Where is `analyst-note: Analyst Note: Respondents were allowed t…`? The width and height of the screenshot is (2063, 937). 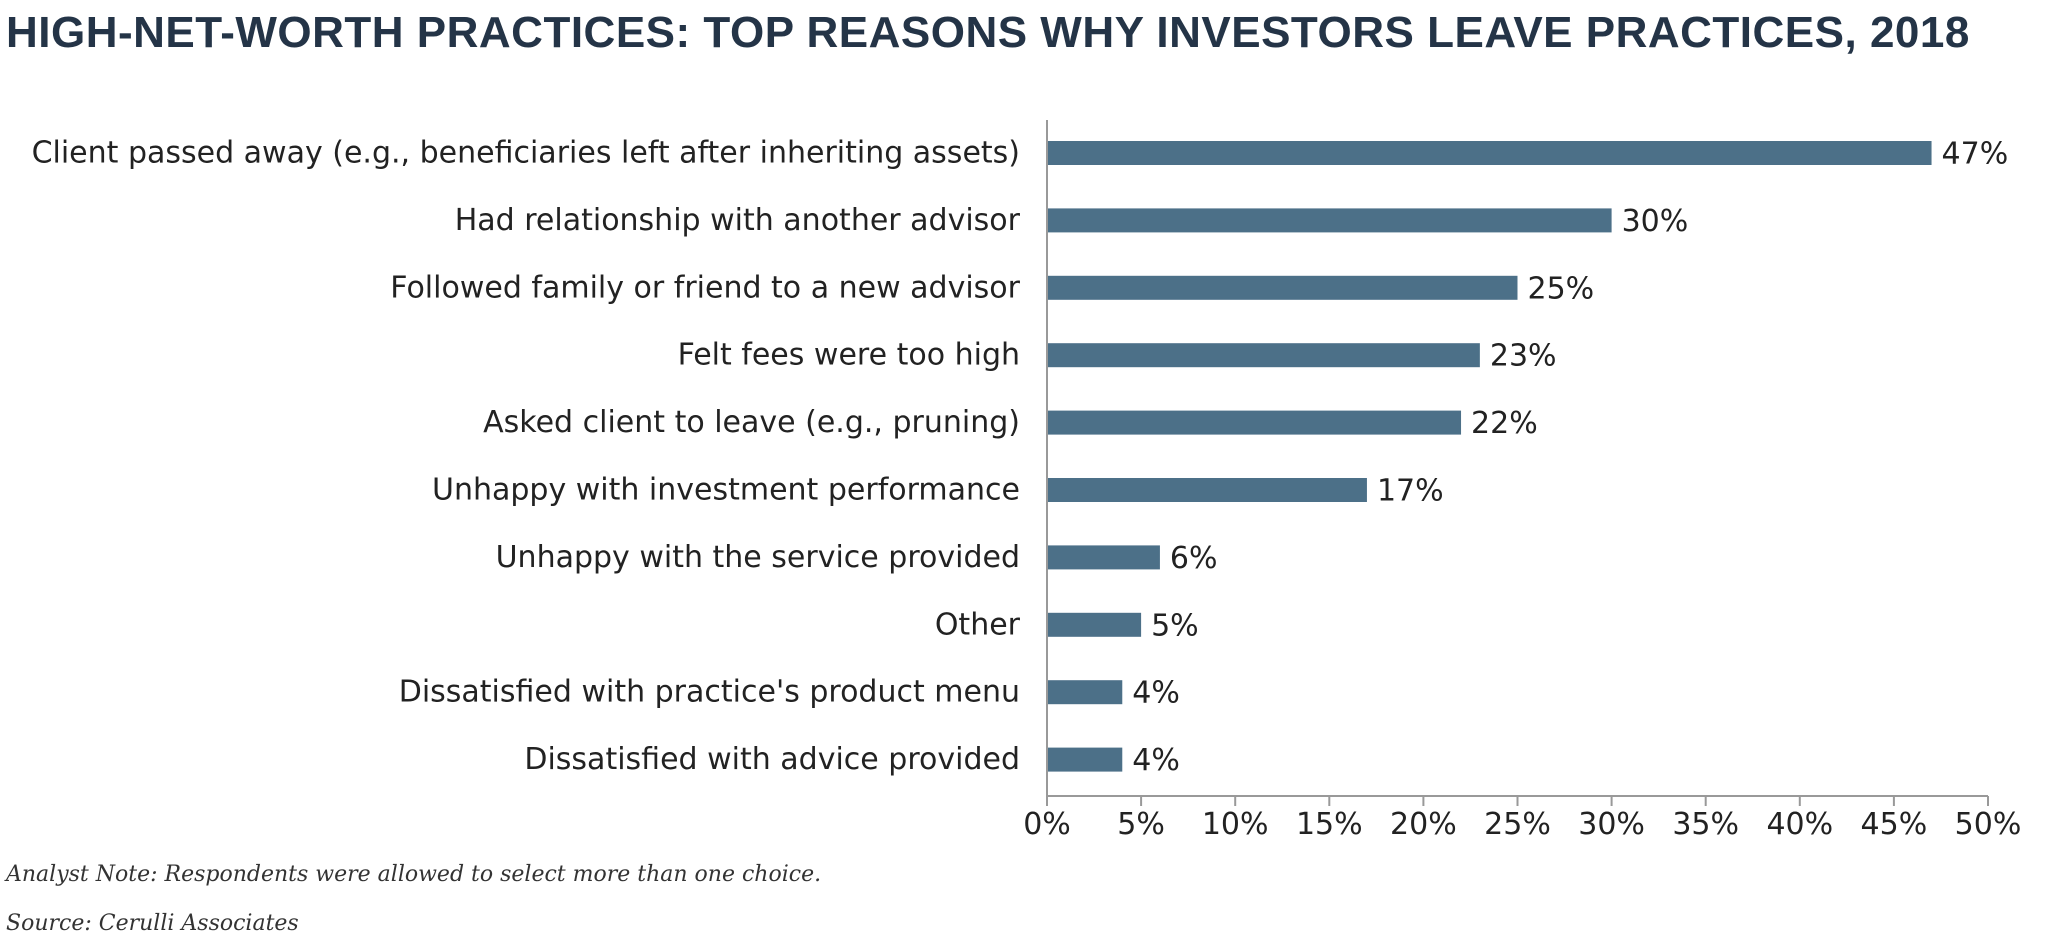
analyst-note: Analyst Note: Respondents were allowed t… is located at coordinates (414, 874).